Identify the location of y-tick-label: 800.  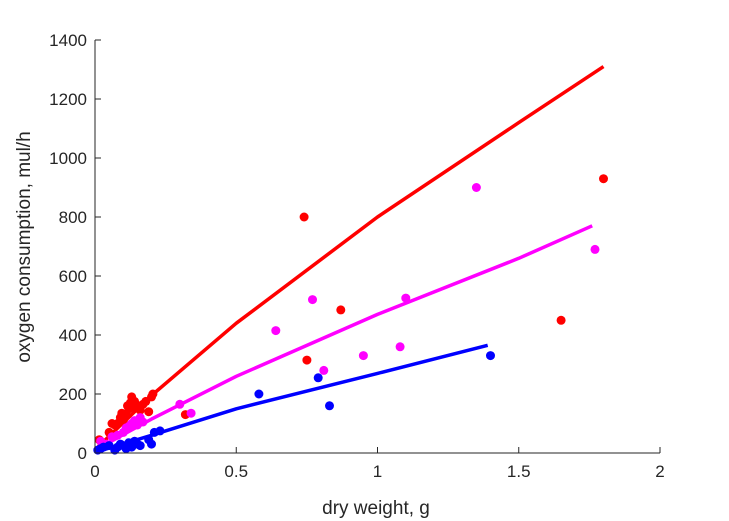
(73, 217).